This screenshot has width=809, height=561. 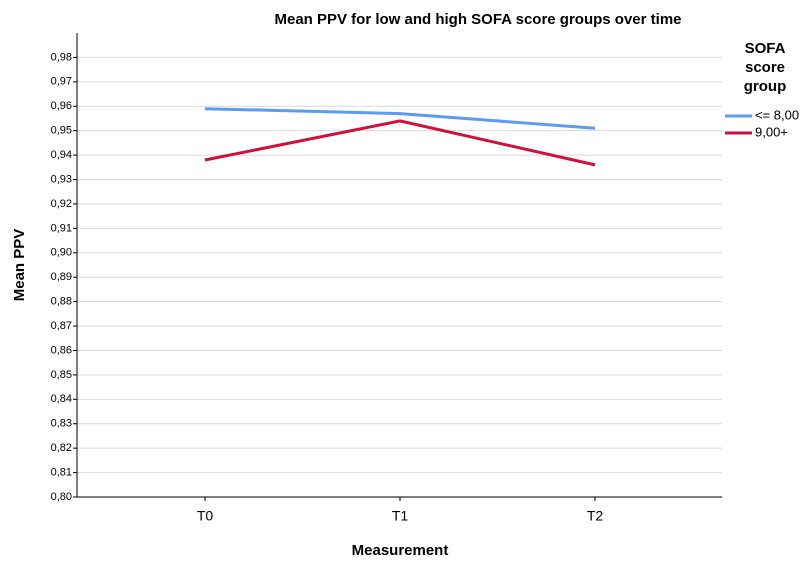 I want to click on y-tick-label: 0,97, so click(x=61, y=82).